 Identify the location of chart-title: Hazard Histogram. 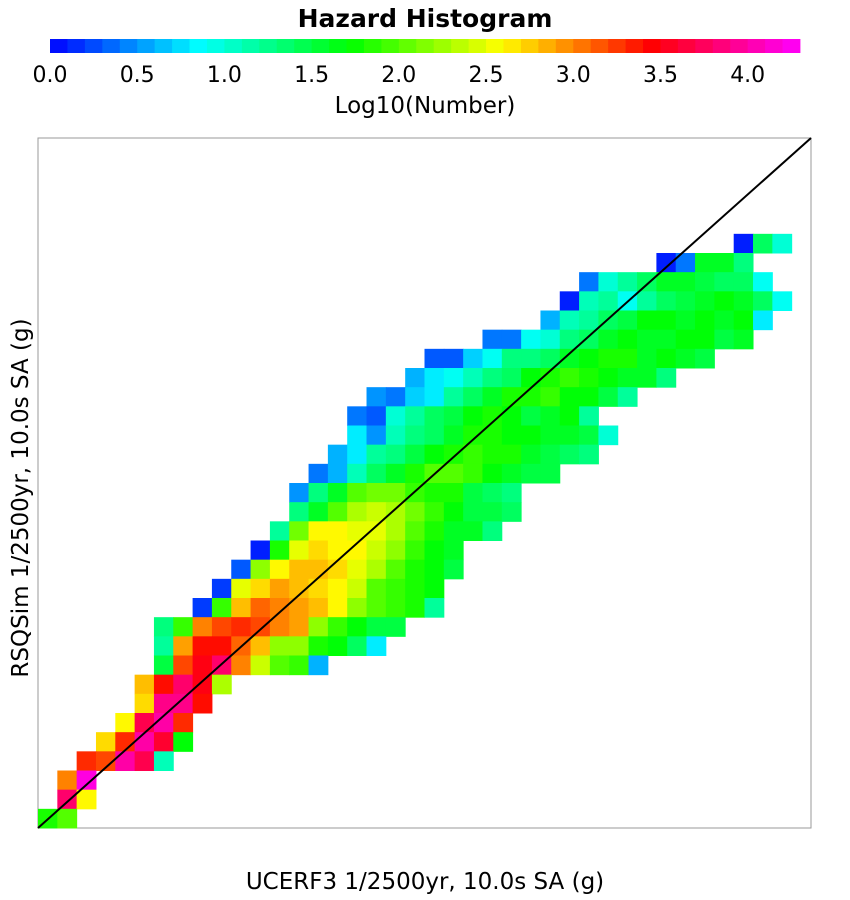
(425, 18).